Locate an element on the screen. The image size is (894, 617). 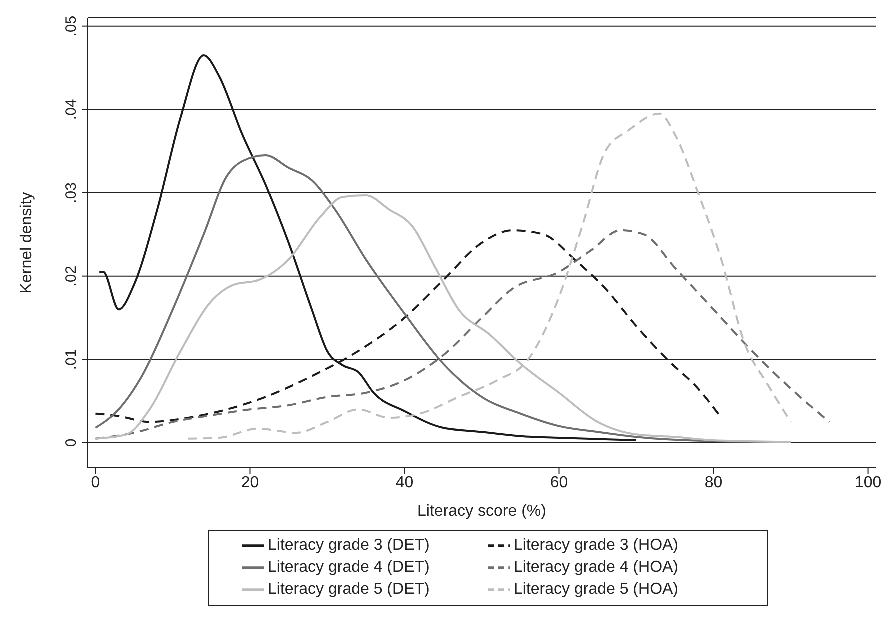
legend-label: Literacy grade 4 (HOA) is located at coordinates (597, 568).